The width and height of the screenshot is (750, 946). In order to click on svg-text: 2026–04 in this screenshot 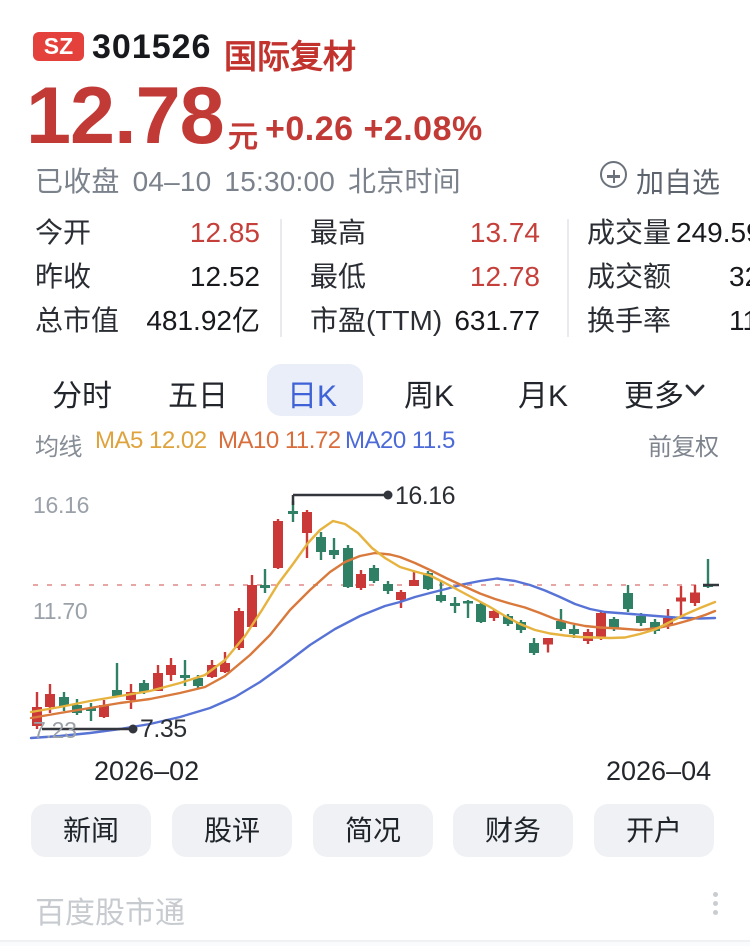, I will do `click(658, 771)`.